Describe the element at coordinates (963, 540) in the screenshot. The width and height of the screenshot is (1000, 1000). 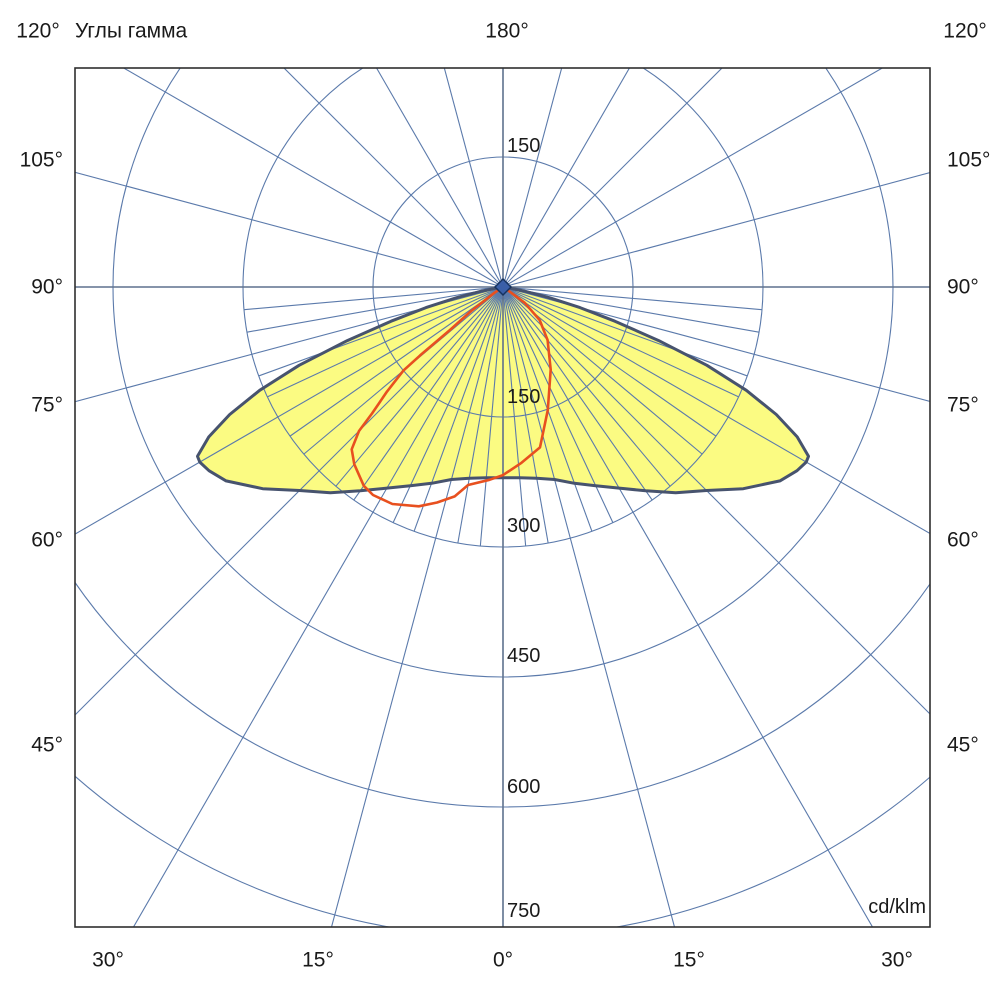
I see `gamma-label-right: 60°` at that location.